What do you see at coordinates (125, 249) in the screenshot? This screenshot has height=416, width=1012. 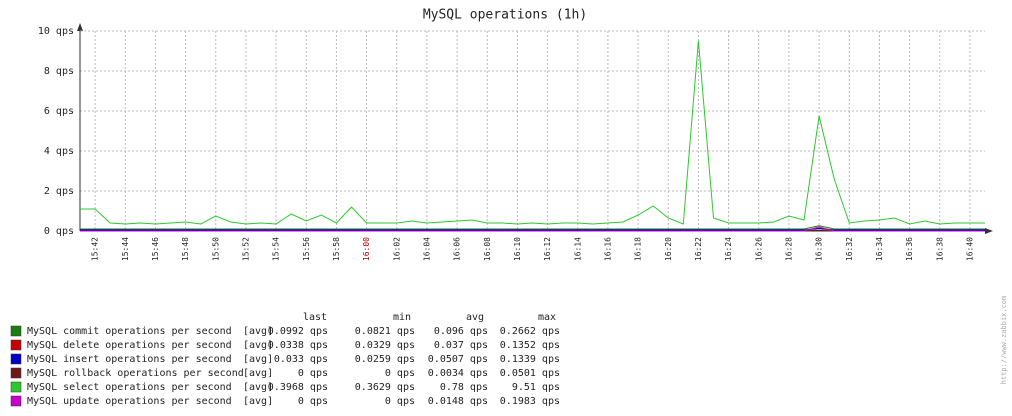 I see `x-tick-label: 15:44` at bounding box center [125, 249].